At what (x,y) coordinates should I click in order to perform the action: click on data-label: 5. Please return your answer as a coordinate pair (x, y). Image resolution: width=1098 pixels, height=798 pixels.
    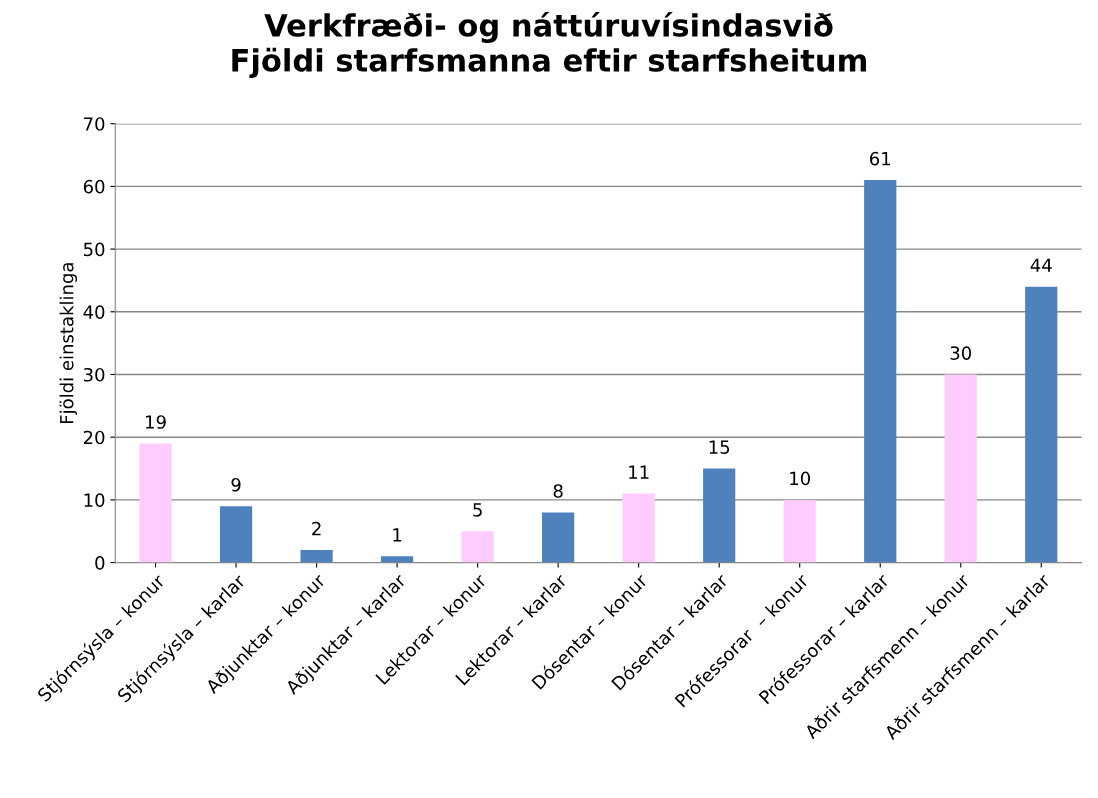
    Looking at the image, I should click on (477, 510).